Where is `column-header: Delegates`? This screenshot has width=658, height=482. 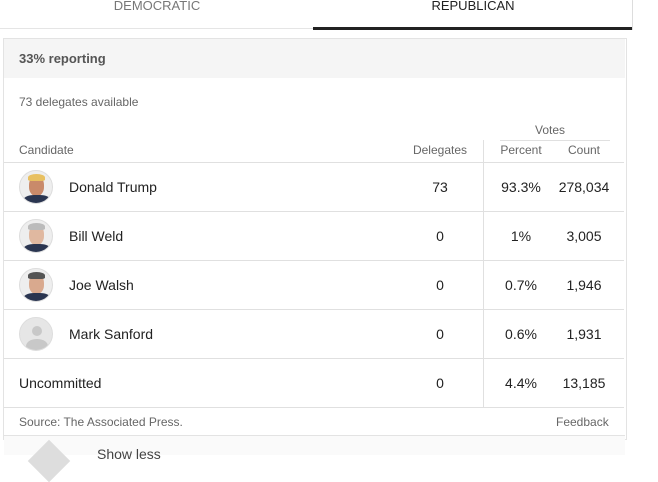 column-header: Delegates is located at coordinates (440, 150).